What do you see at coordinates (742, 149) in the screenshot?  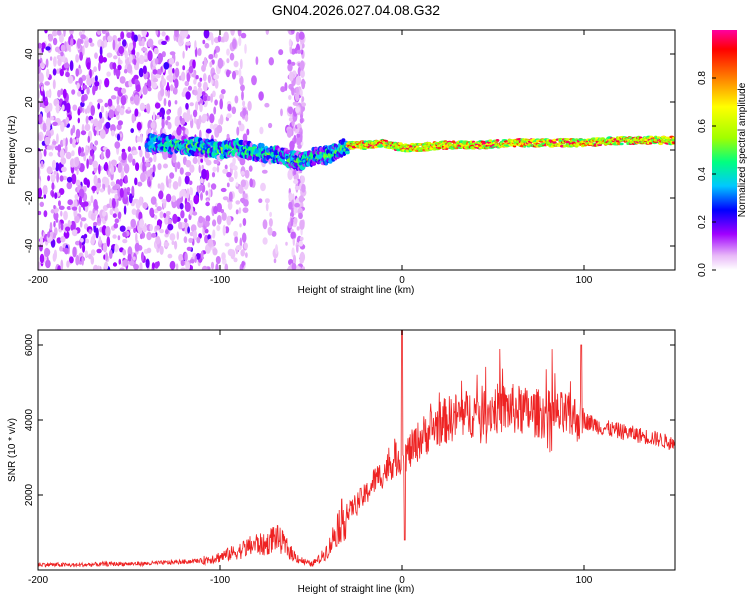 I see `colorbar-label: Normalized spectral amplitude` at bounding box center [742, 149].